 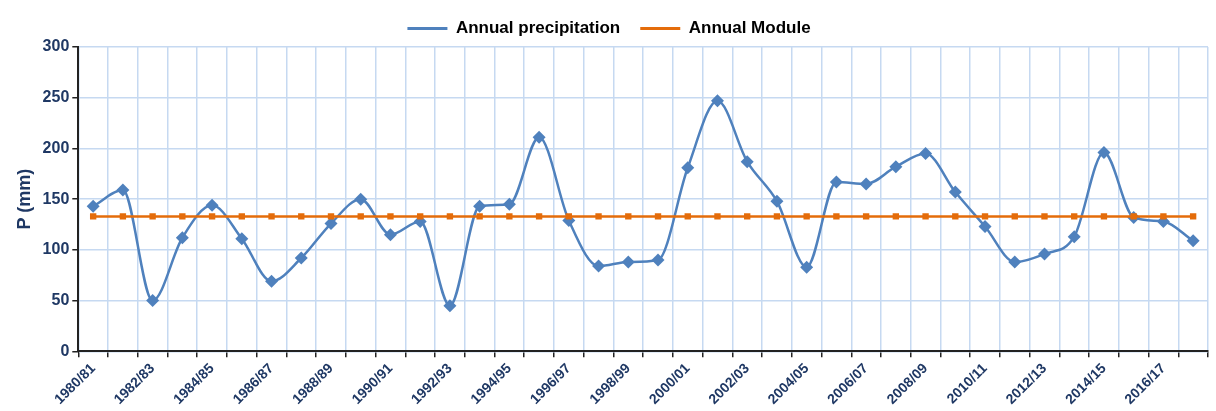 I want to click on y-tick-label: 0, so click(x=65, y=350).